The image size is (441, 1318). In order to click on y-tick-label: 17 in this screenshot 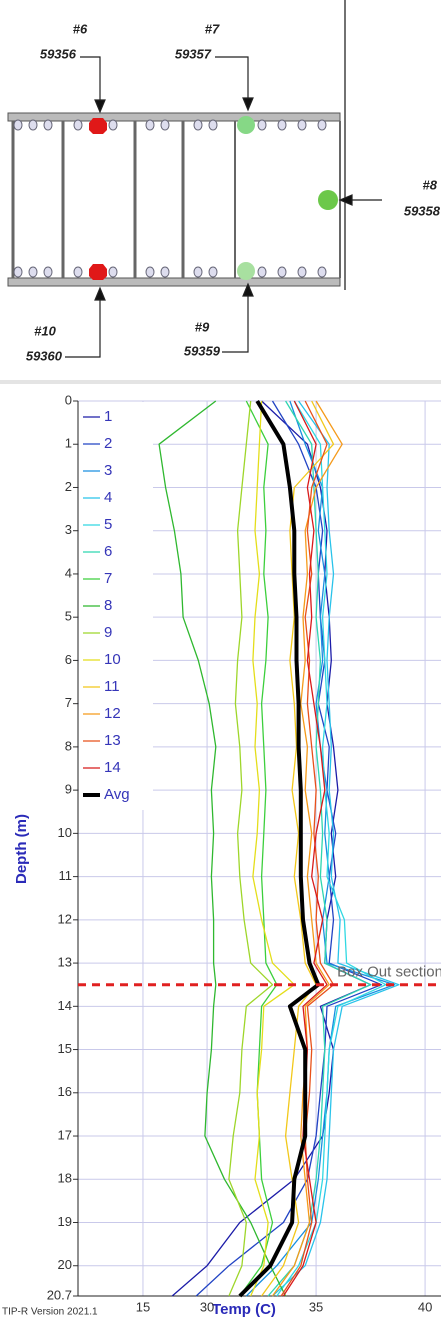, I will do `click(65, 1134)`.